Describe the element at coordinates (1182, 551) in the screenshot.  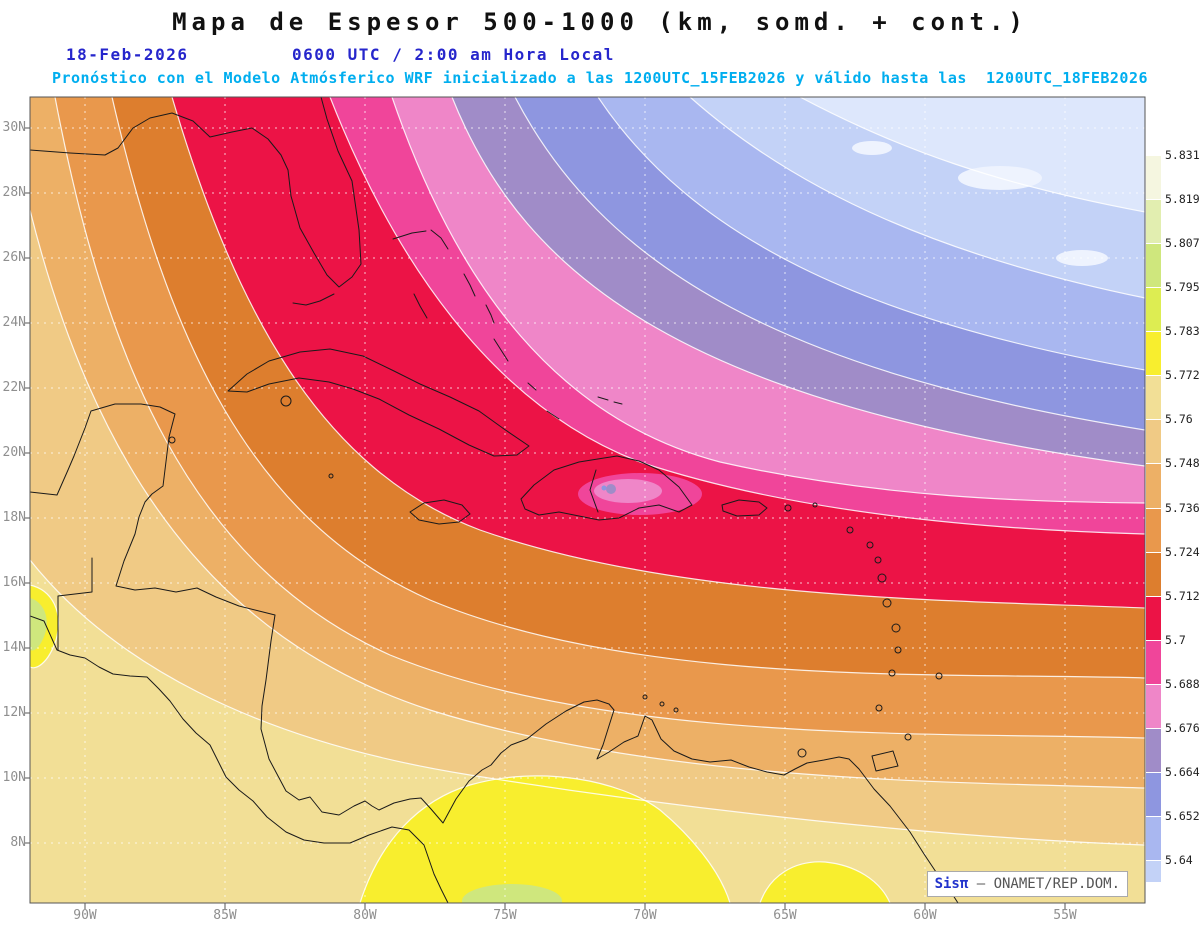
I see `colorbar-label: 5.724` at that location.